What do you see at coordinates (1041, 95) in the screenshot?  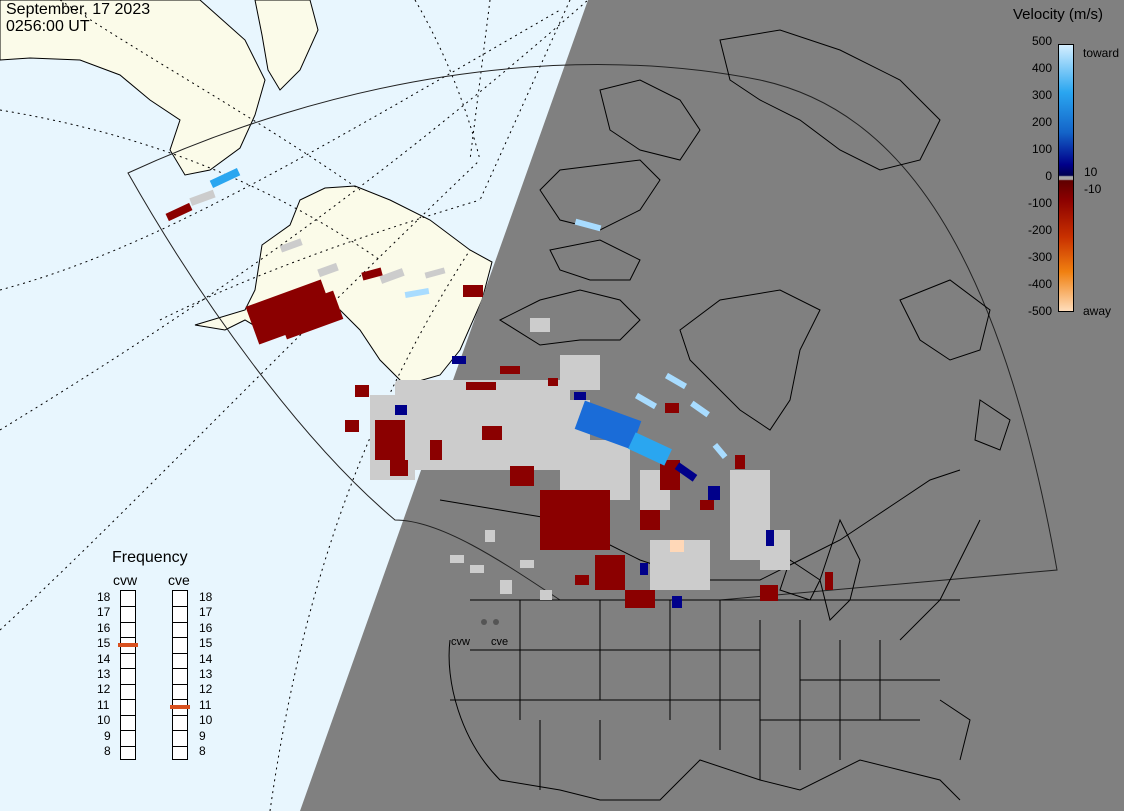 I see `colorbar-tick-label: 300` at bounding box center [1041, 95].